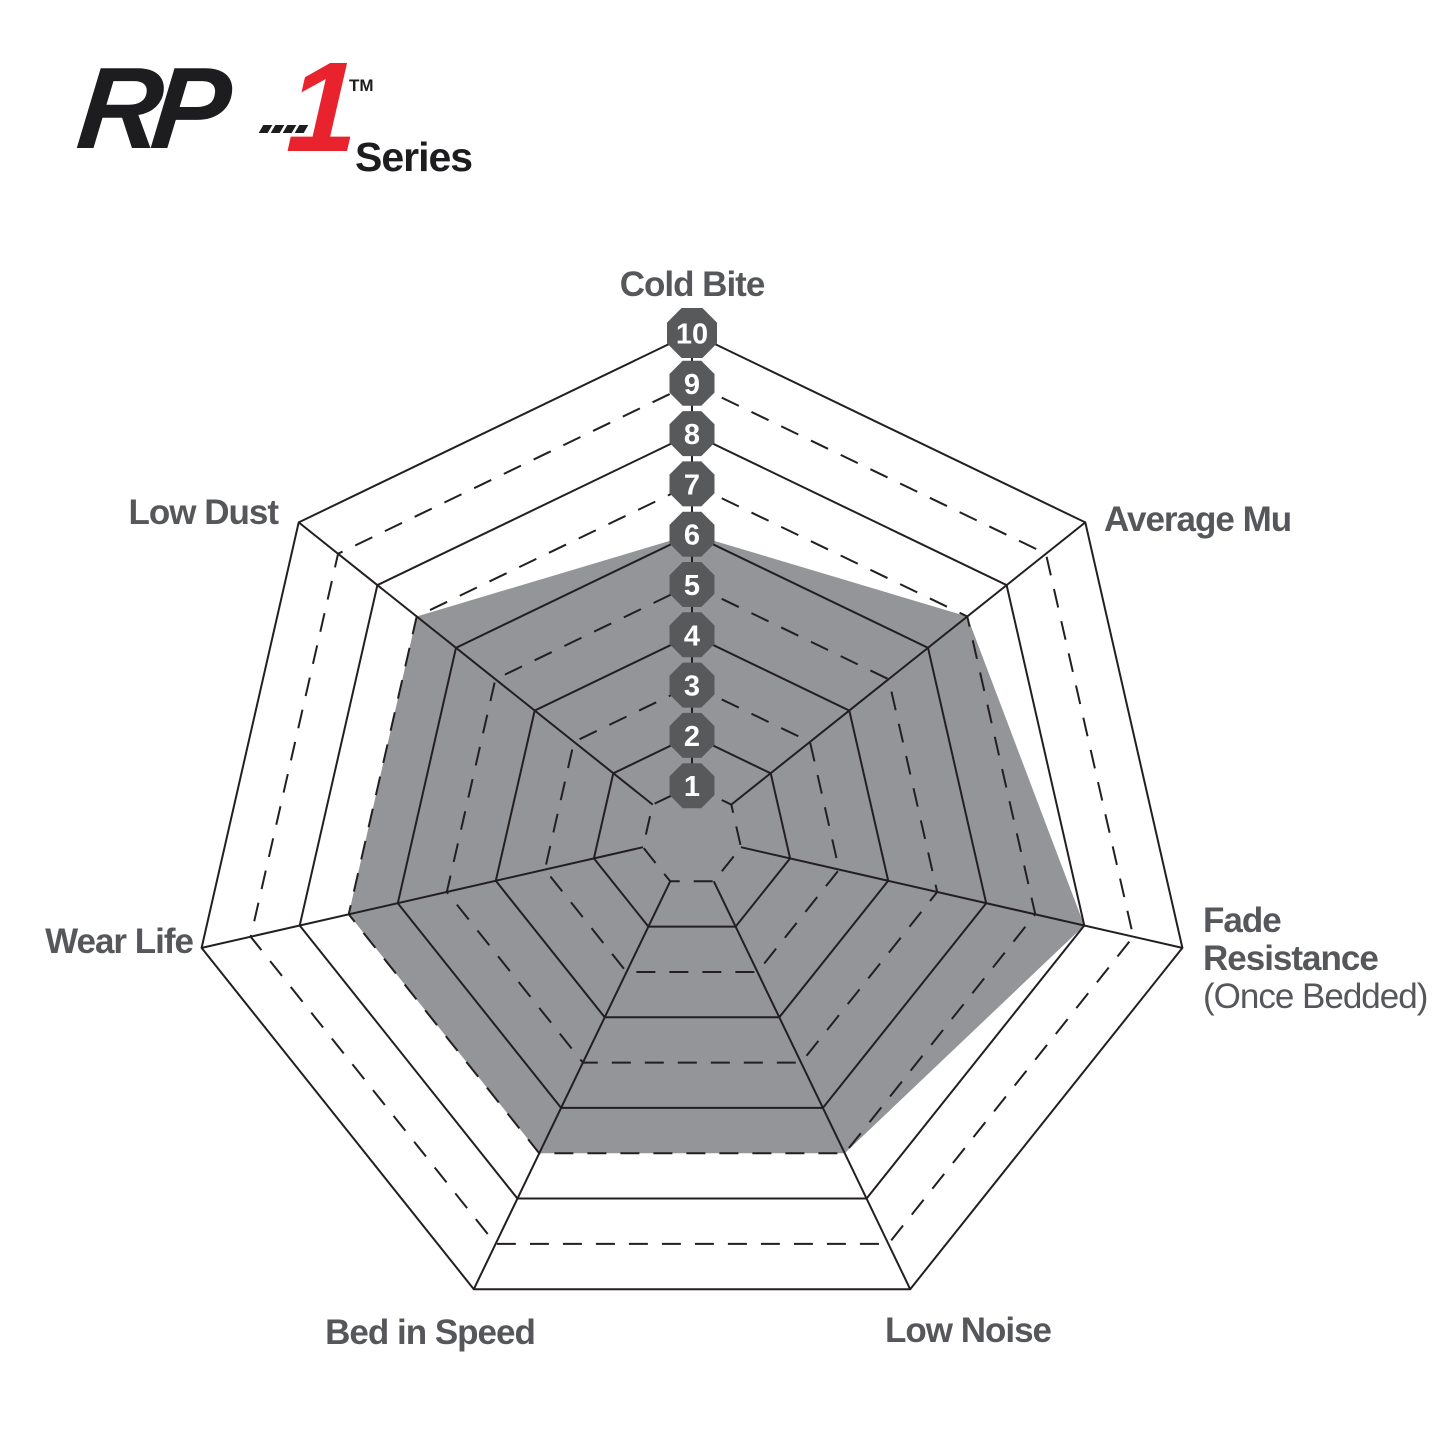  Describe the element at coordinates (361, 85) in the screenshot. I see `trademark-symbol: TM` at that location.